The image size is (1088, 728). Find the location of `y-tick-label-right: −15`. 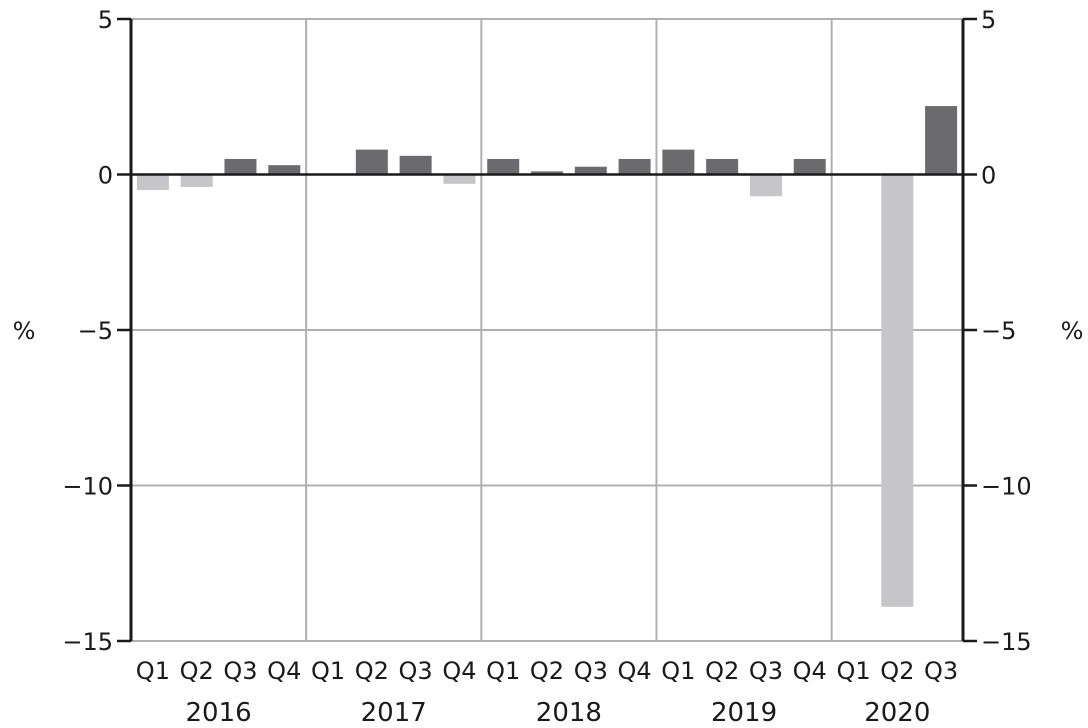

y-tick-label-right: −15 is located at coordinates (1006, 642).